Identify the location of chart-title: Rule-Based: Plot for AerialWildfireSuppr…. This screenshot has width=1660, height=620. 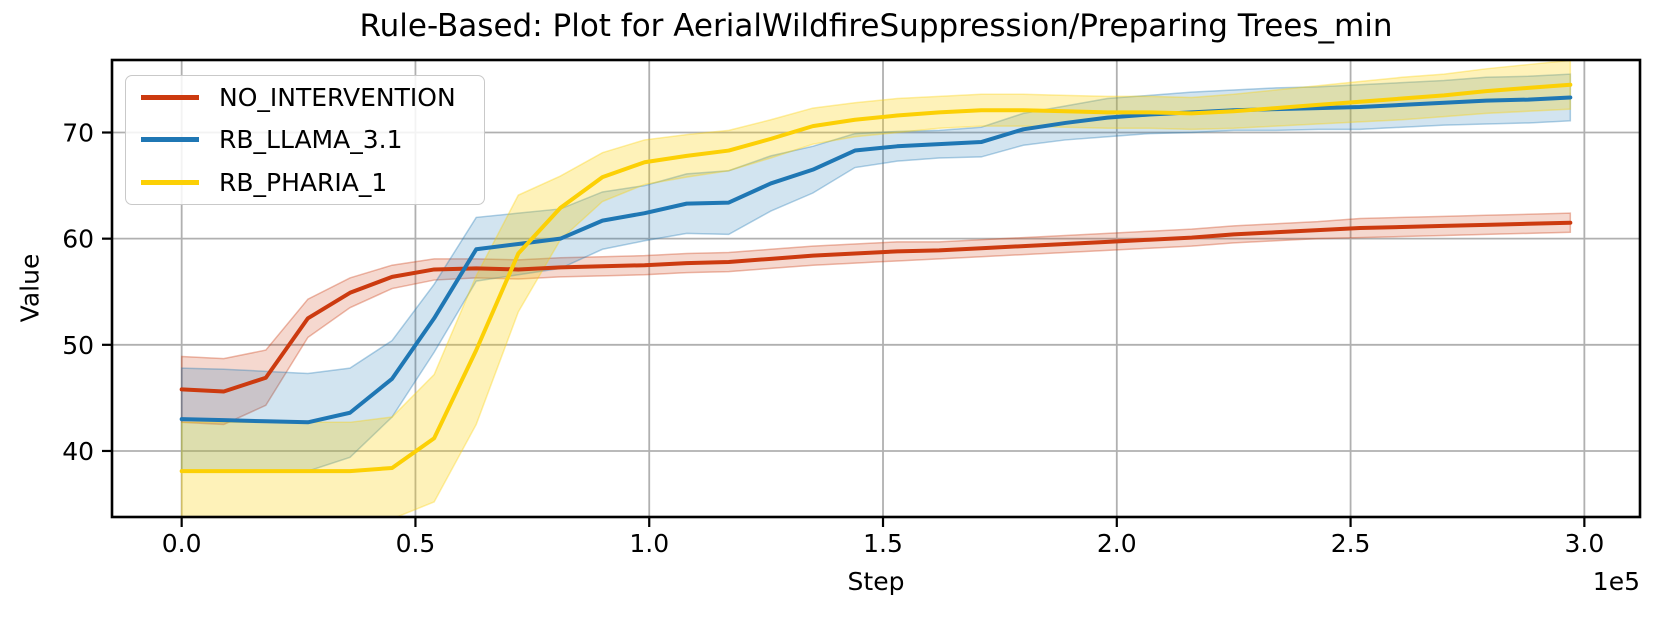
(876, 26).